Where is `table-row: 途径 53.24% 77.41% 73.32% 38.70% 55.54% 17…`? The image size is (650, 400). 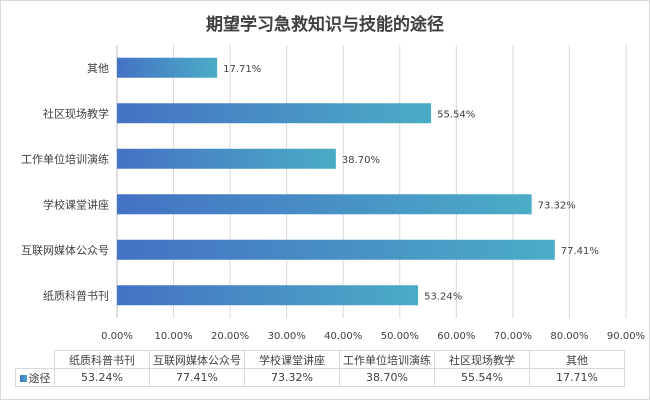
table-row: 途径 53.24% 77.41% 73.32% 38.70% 55.54% 17… is located at coordinates (320, 377).